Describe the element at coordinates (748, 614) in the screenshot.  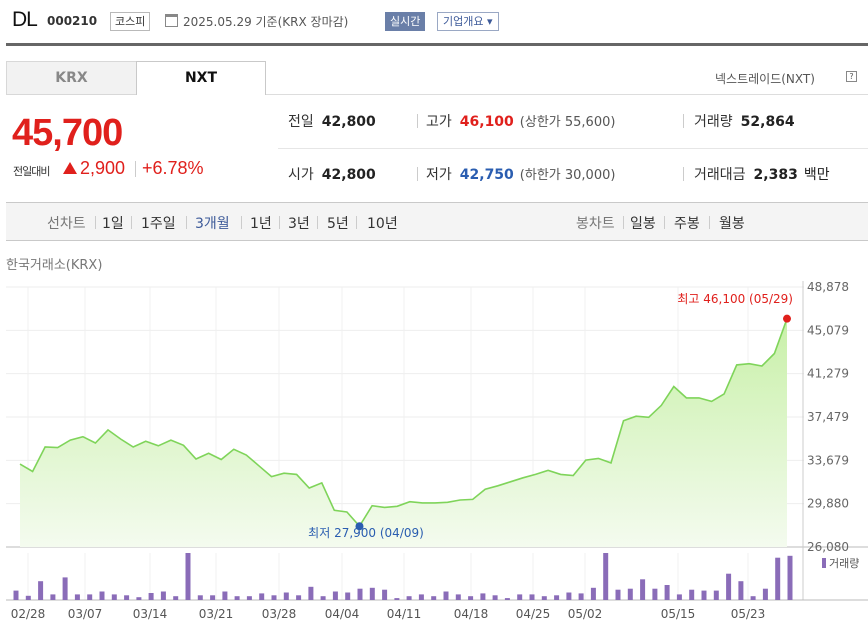
I see `date-tick: 05/23` at that location.